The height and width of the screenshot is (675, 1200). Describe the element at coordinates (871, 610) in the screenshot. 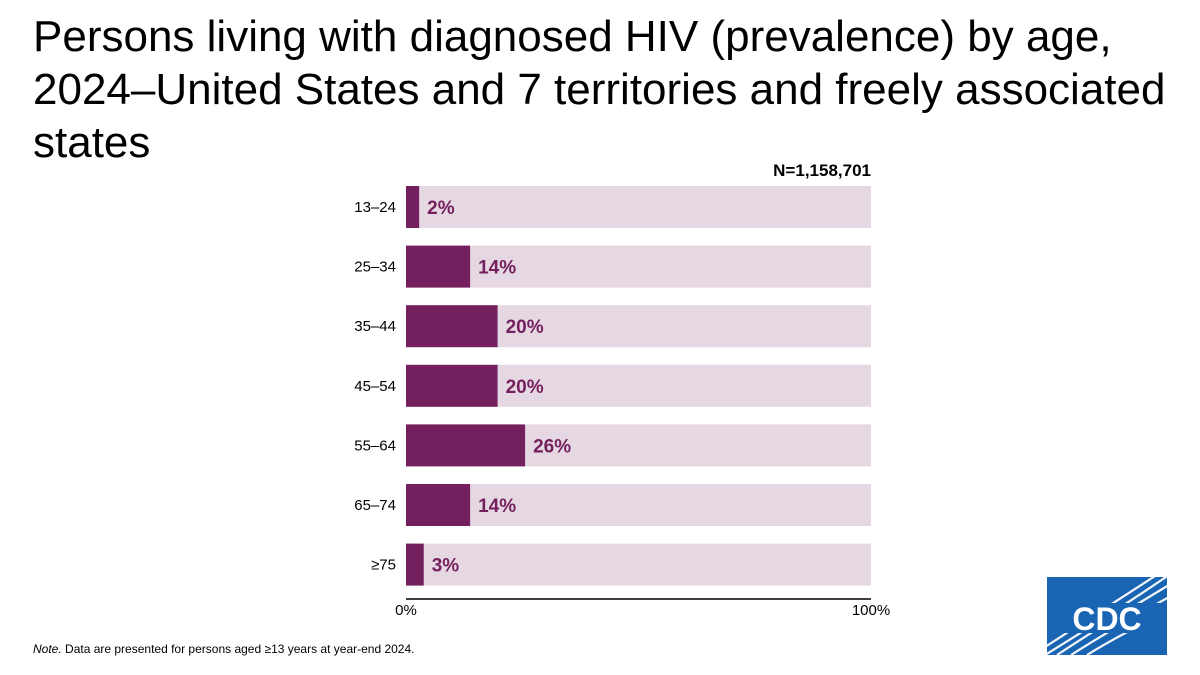

I see `x-tick-label: 100%` at that location.